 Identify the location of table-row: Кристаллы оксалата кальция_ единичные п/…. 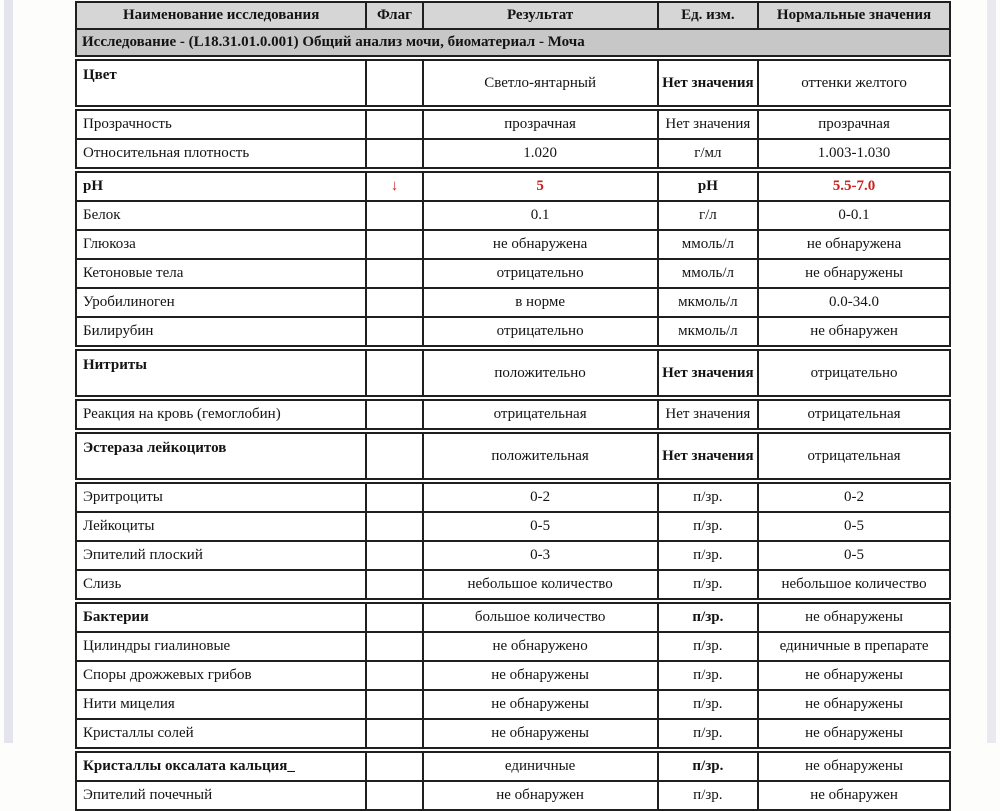
(512, 764).